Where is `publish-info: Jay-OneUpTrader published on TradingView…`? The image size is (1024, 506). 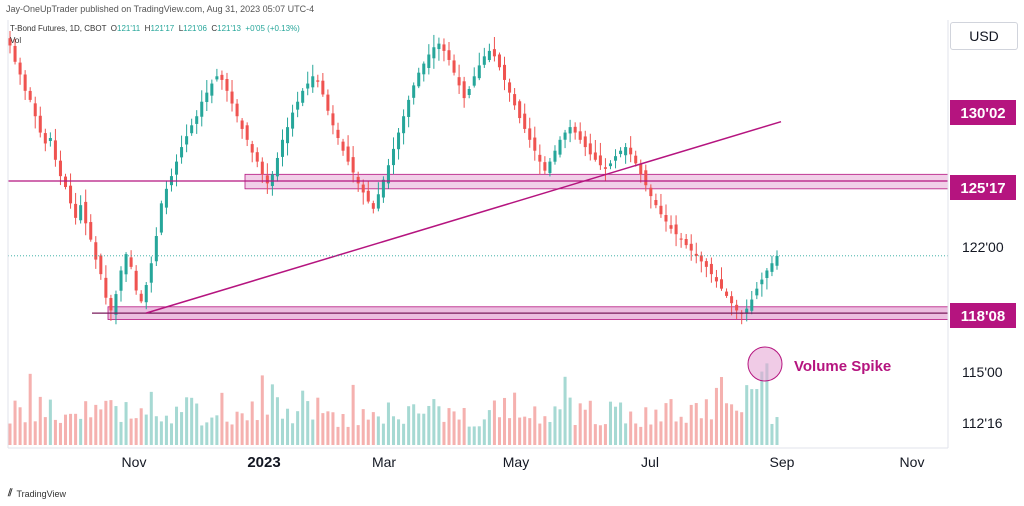 publish-info: Jay-OneUpTrader published on TradingView… is located at coordinates (160, 9).